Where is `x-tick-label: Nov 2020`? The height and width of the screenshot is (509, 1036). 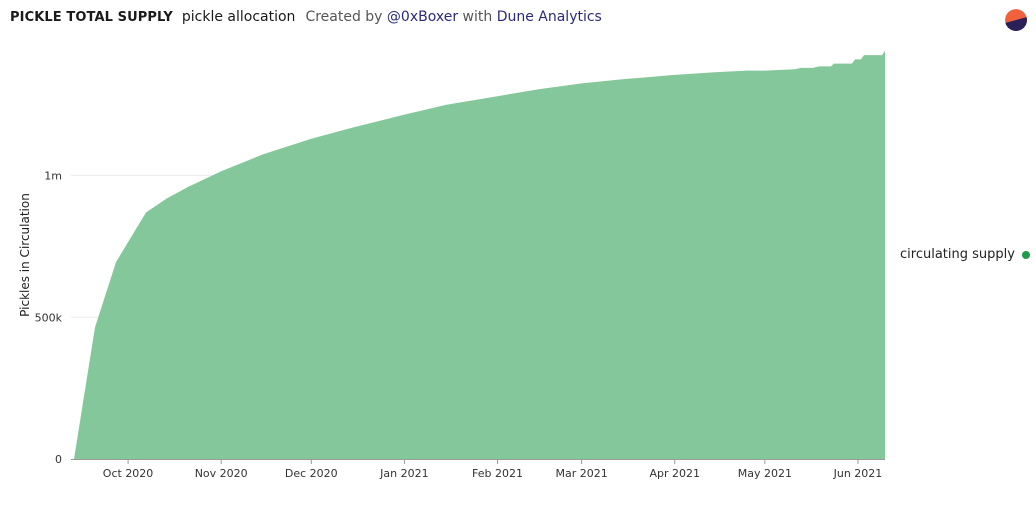
x-tick-label: Nov 2020 is located at coordinates (221, 473).